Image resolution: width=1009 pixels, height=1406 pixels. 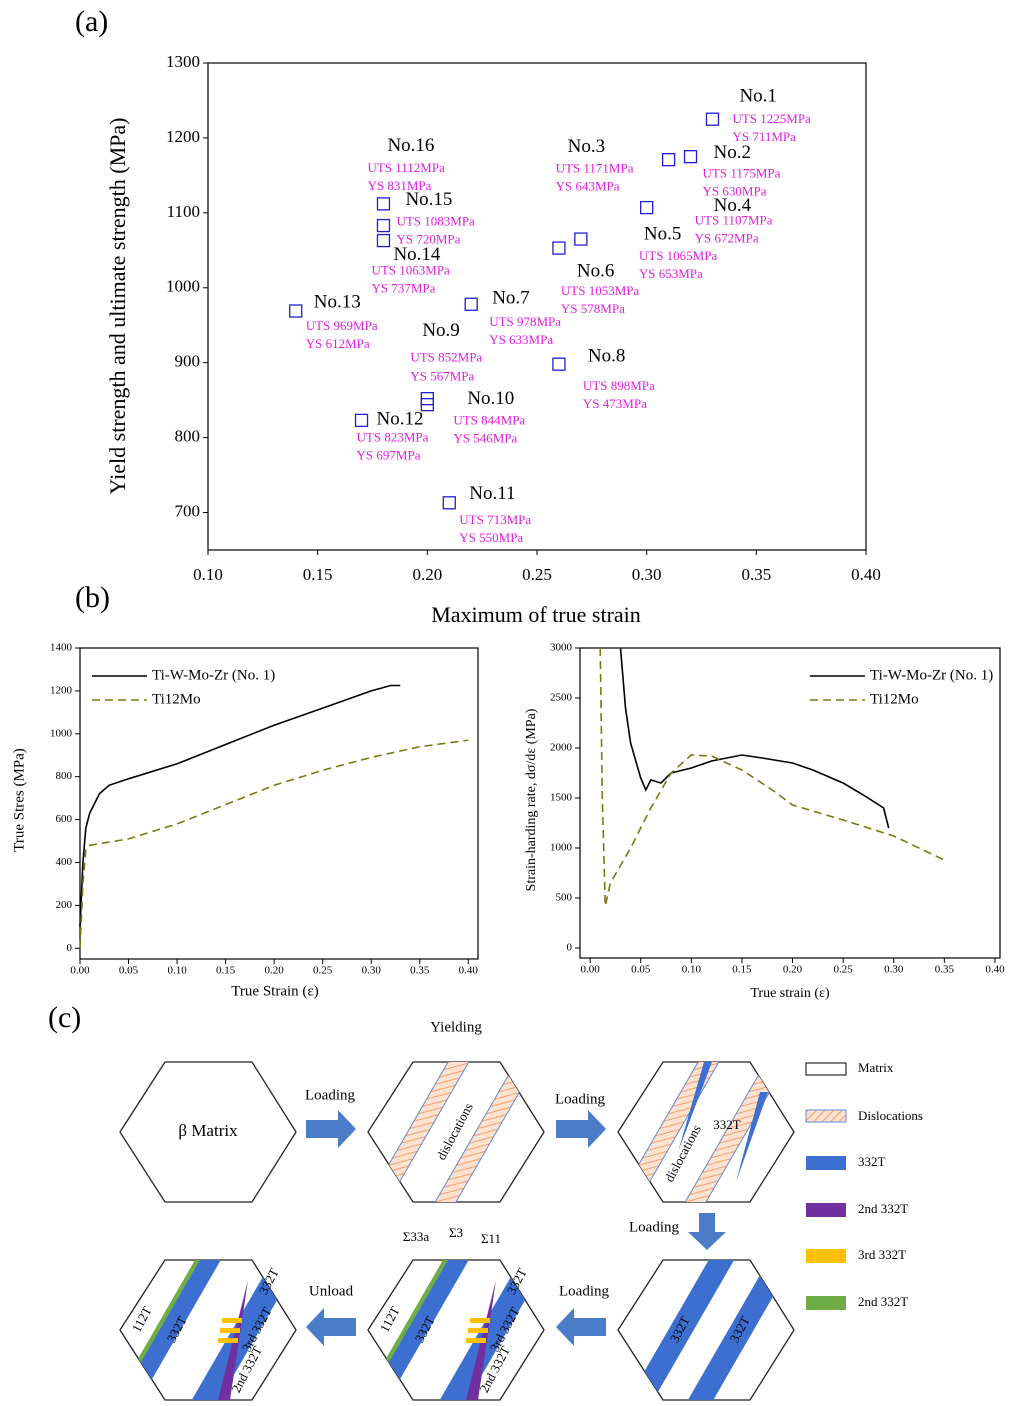 What do you see at coordinates (393, 436) in the screenshot?
I see `data-label: UTS 823MPa` at bounding box center [393, 436].